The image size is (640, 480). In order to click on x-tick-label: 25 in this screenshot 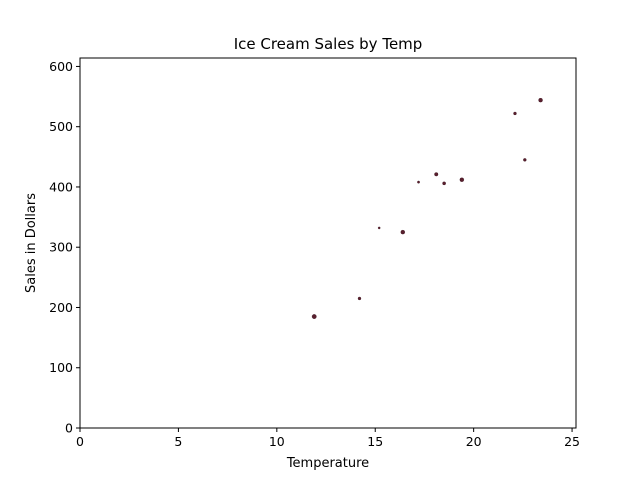, I will do `click(572, 441)`.